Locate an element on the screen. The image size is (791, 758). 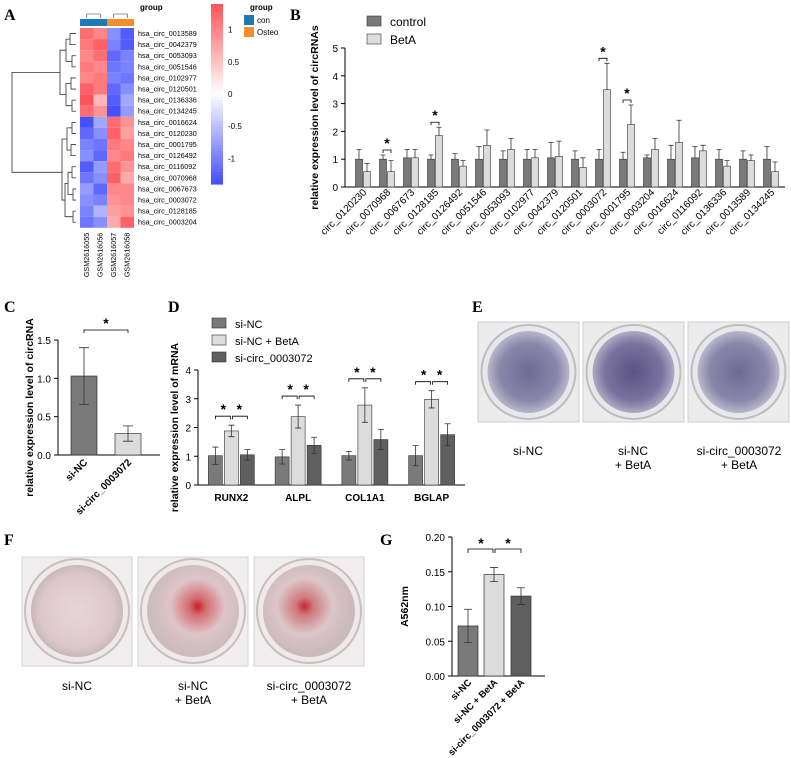
stained-dish-si-nc is located at coordinates (77, 611).